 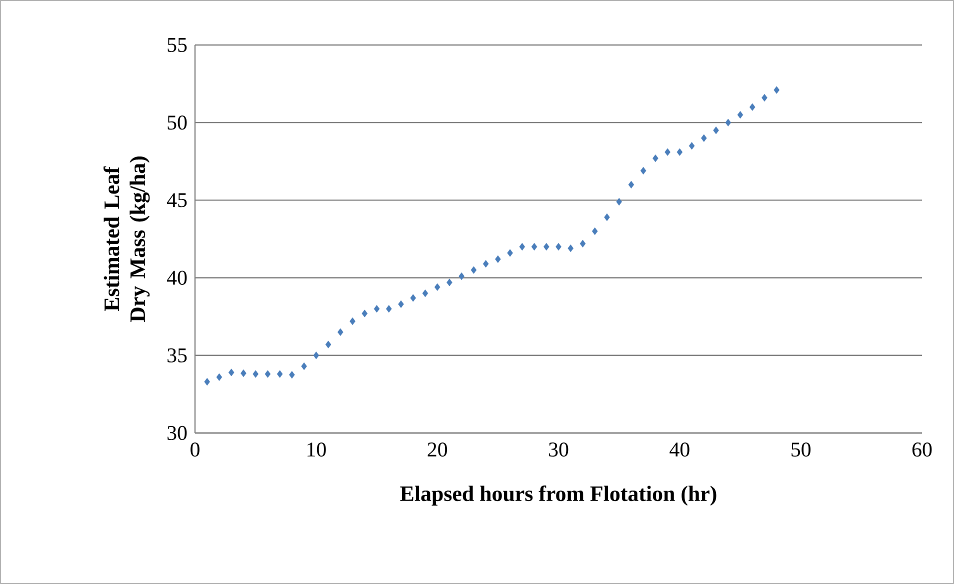 I want to click on y-tick-label: 45, so click(x=176, y=200).